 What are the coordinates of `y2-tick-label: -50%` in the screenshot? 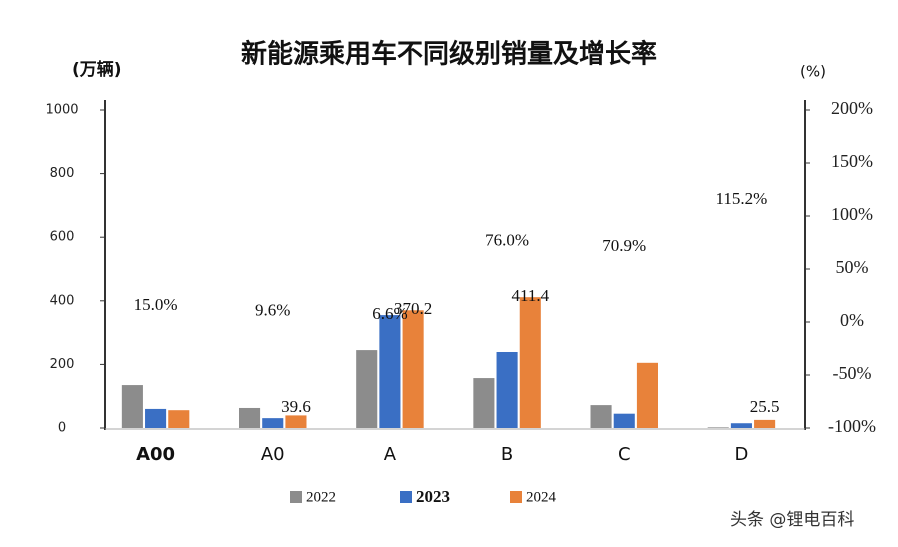 It's located at (852, 373).